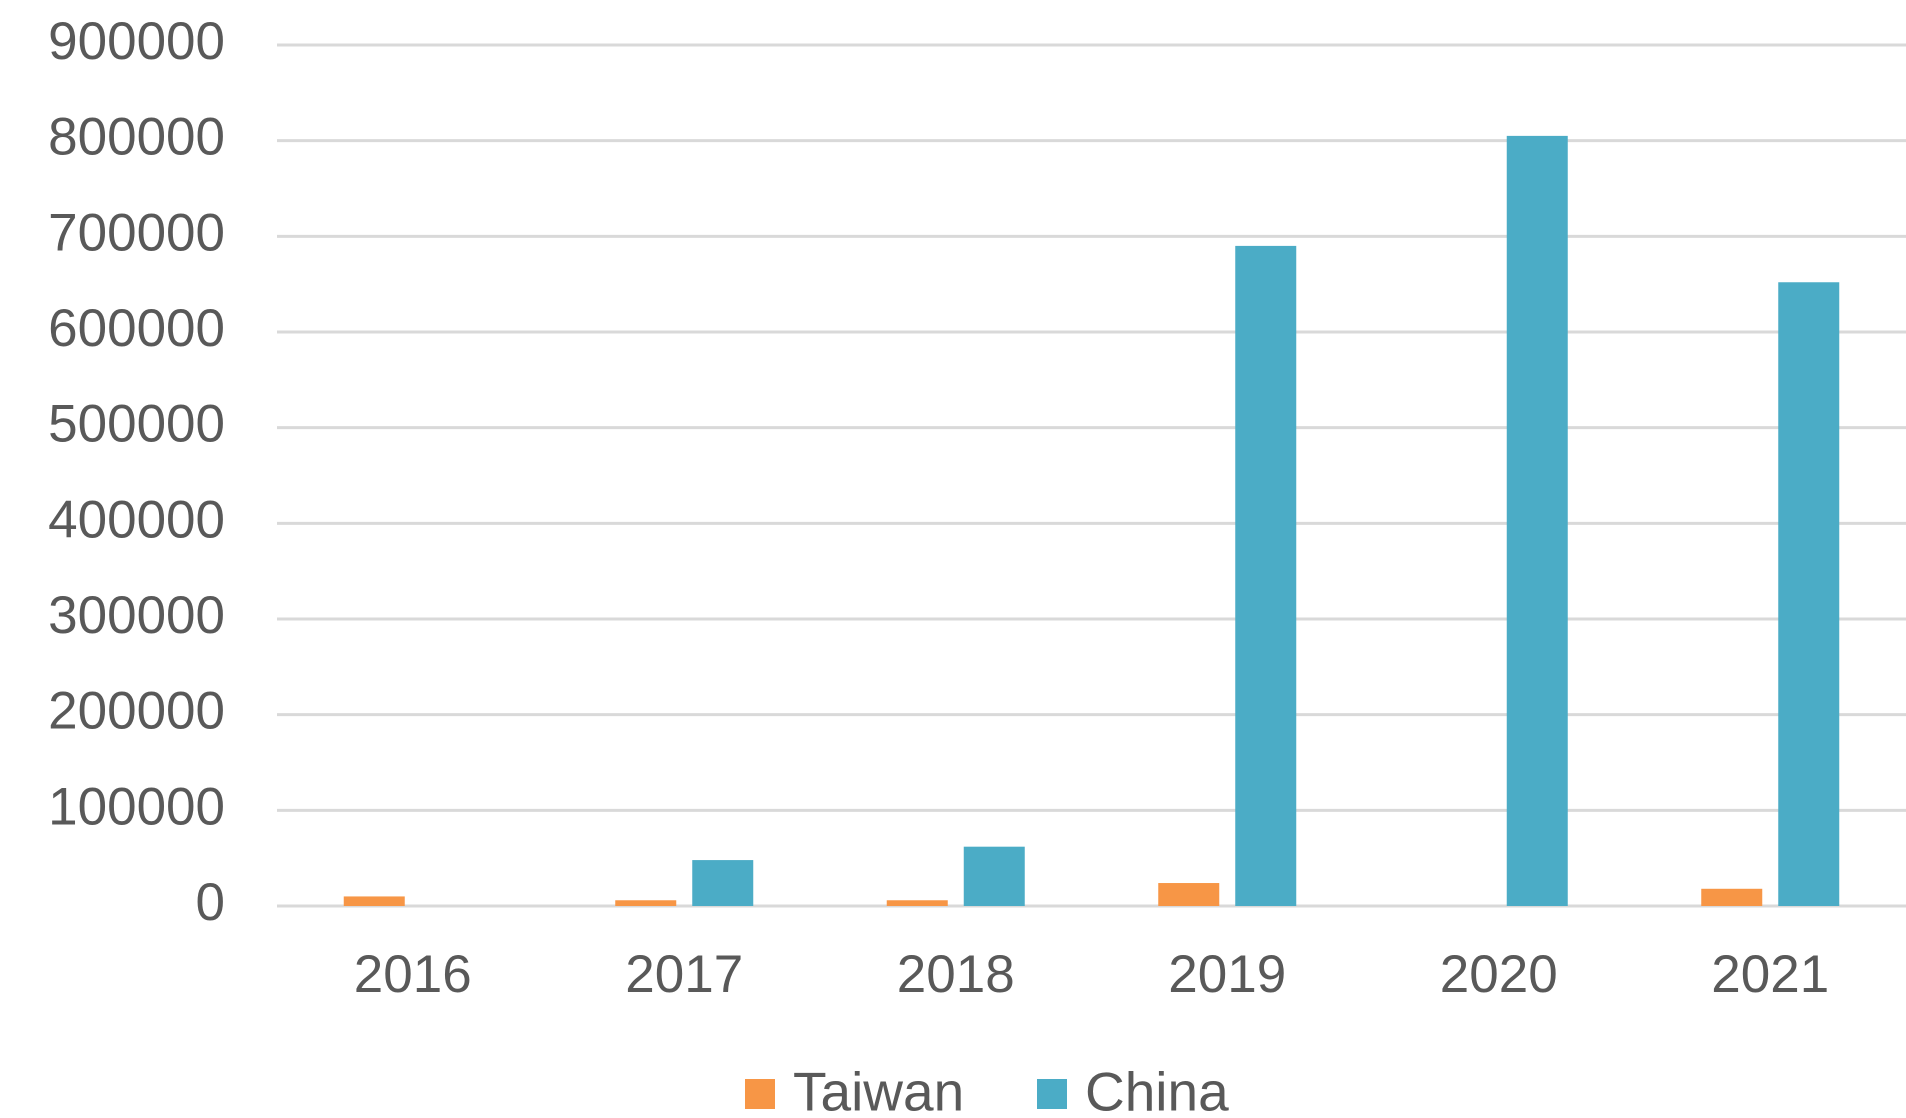 The height and width of the screenshot is (1118, 1906). What do you see at coordinates (684, 974) in the screenshot?
I see `x-tick-label: 2017` at bounding box center [684, 974].